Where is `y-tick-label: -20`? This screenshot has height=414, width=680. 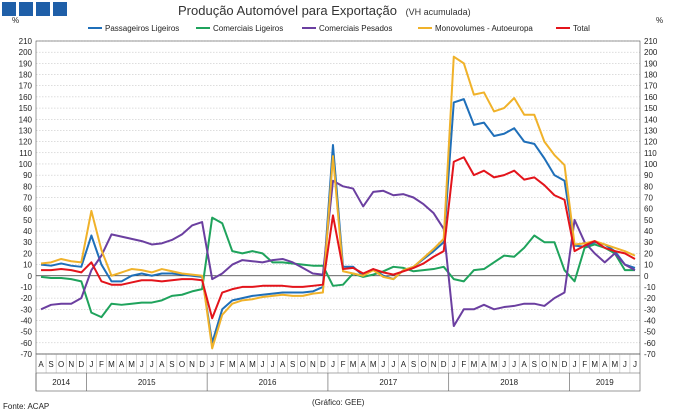 y-tick-label: -20 is located at coordinates (650, 298).